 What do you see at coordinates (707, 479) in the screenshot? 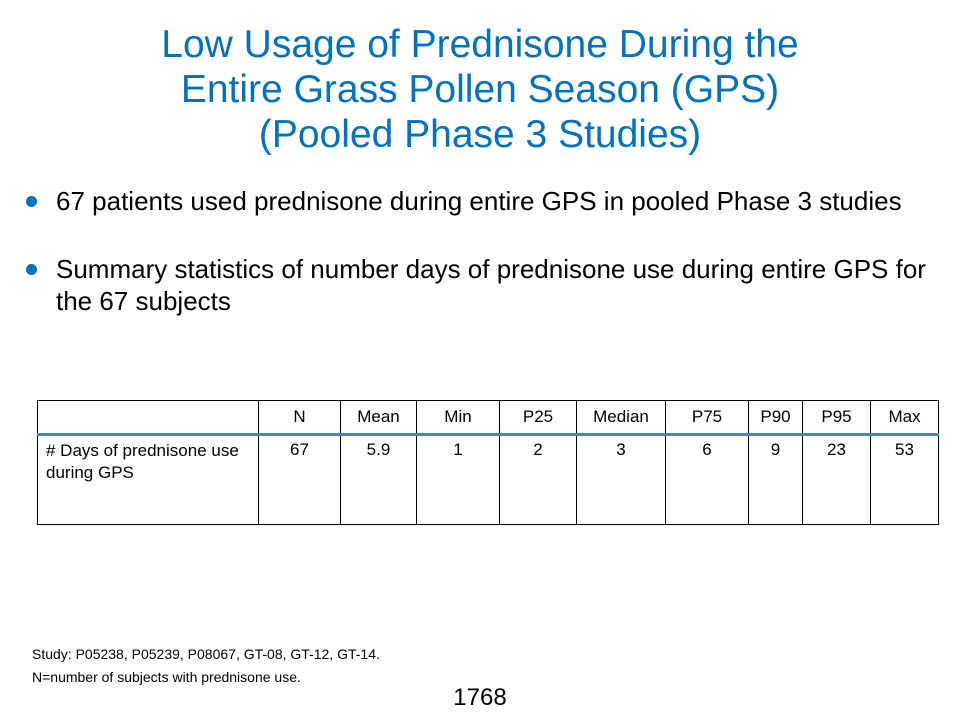
I see `cell-p75: 6` at bounding box center [707, 479].